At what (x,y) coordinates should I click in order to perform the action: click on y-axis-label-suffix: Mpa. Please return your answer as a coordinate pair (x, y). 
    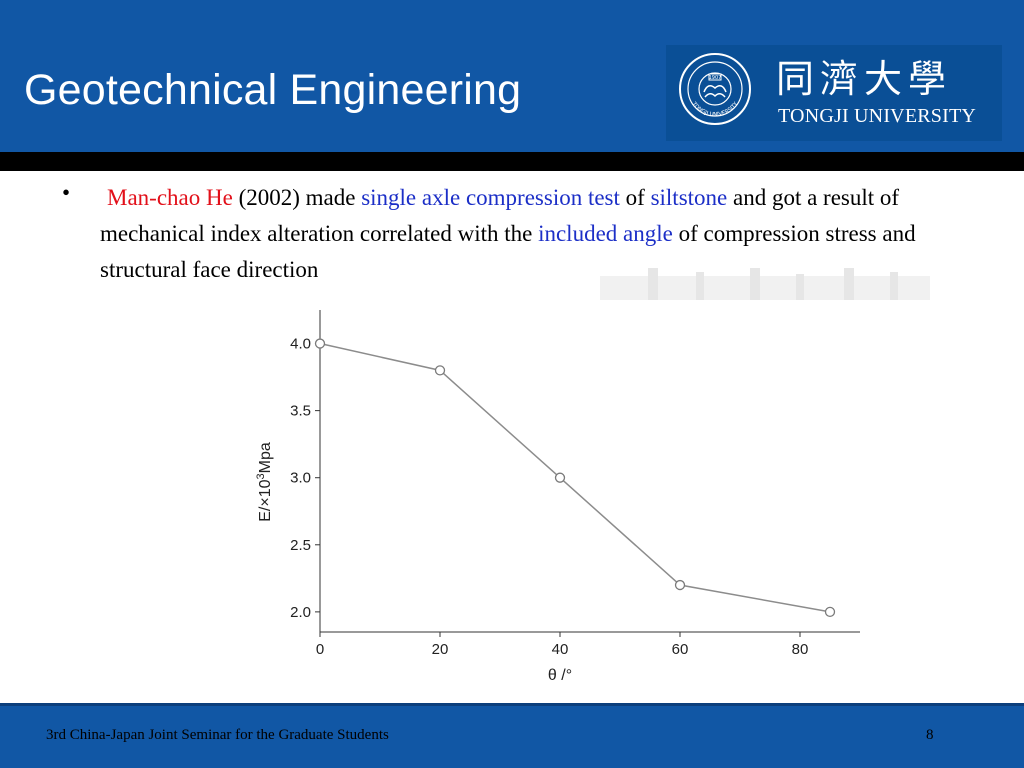
    Looking at the image, I should click on (265, 457).